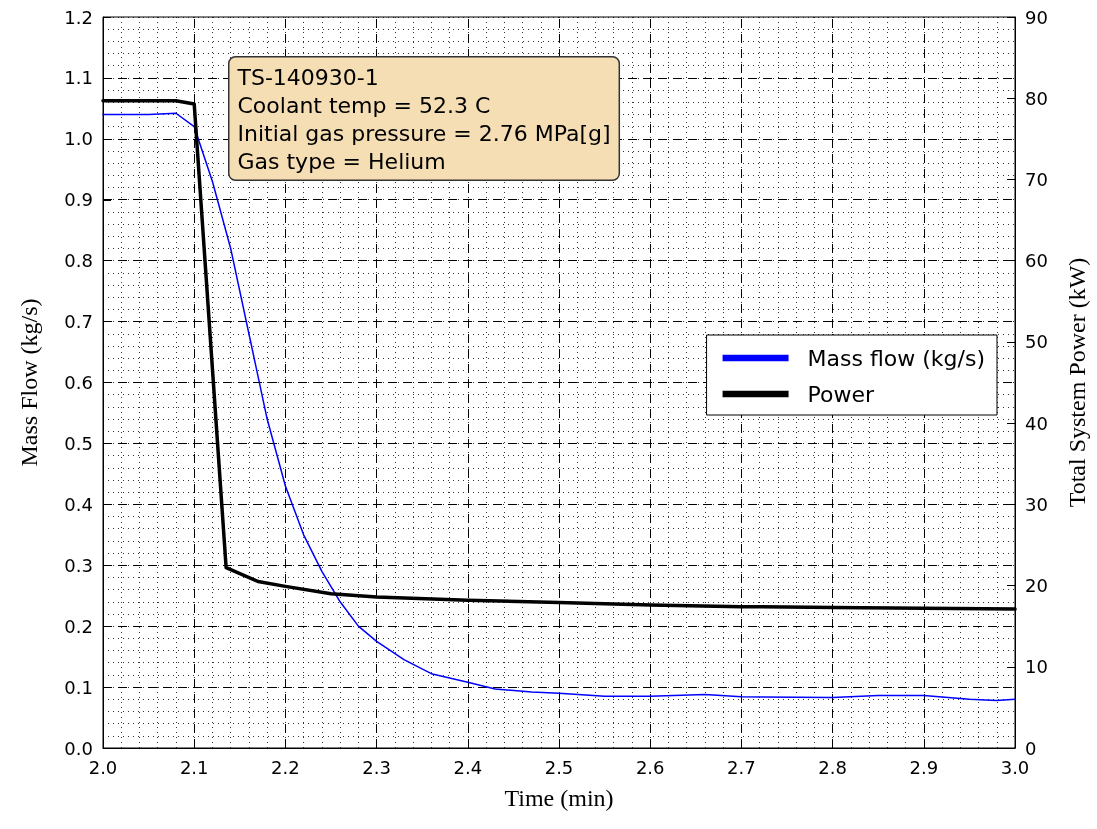 The height and width of the screenshot is (829, 1097). I want to click on y-tick-label: 0.9, so click(78, 200).